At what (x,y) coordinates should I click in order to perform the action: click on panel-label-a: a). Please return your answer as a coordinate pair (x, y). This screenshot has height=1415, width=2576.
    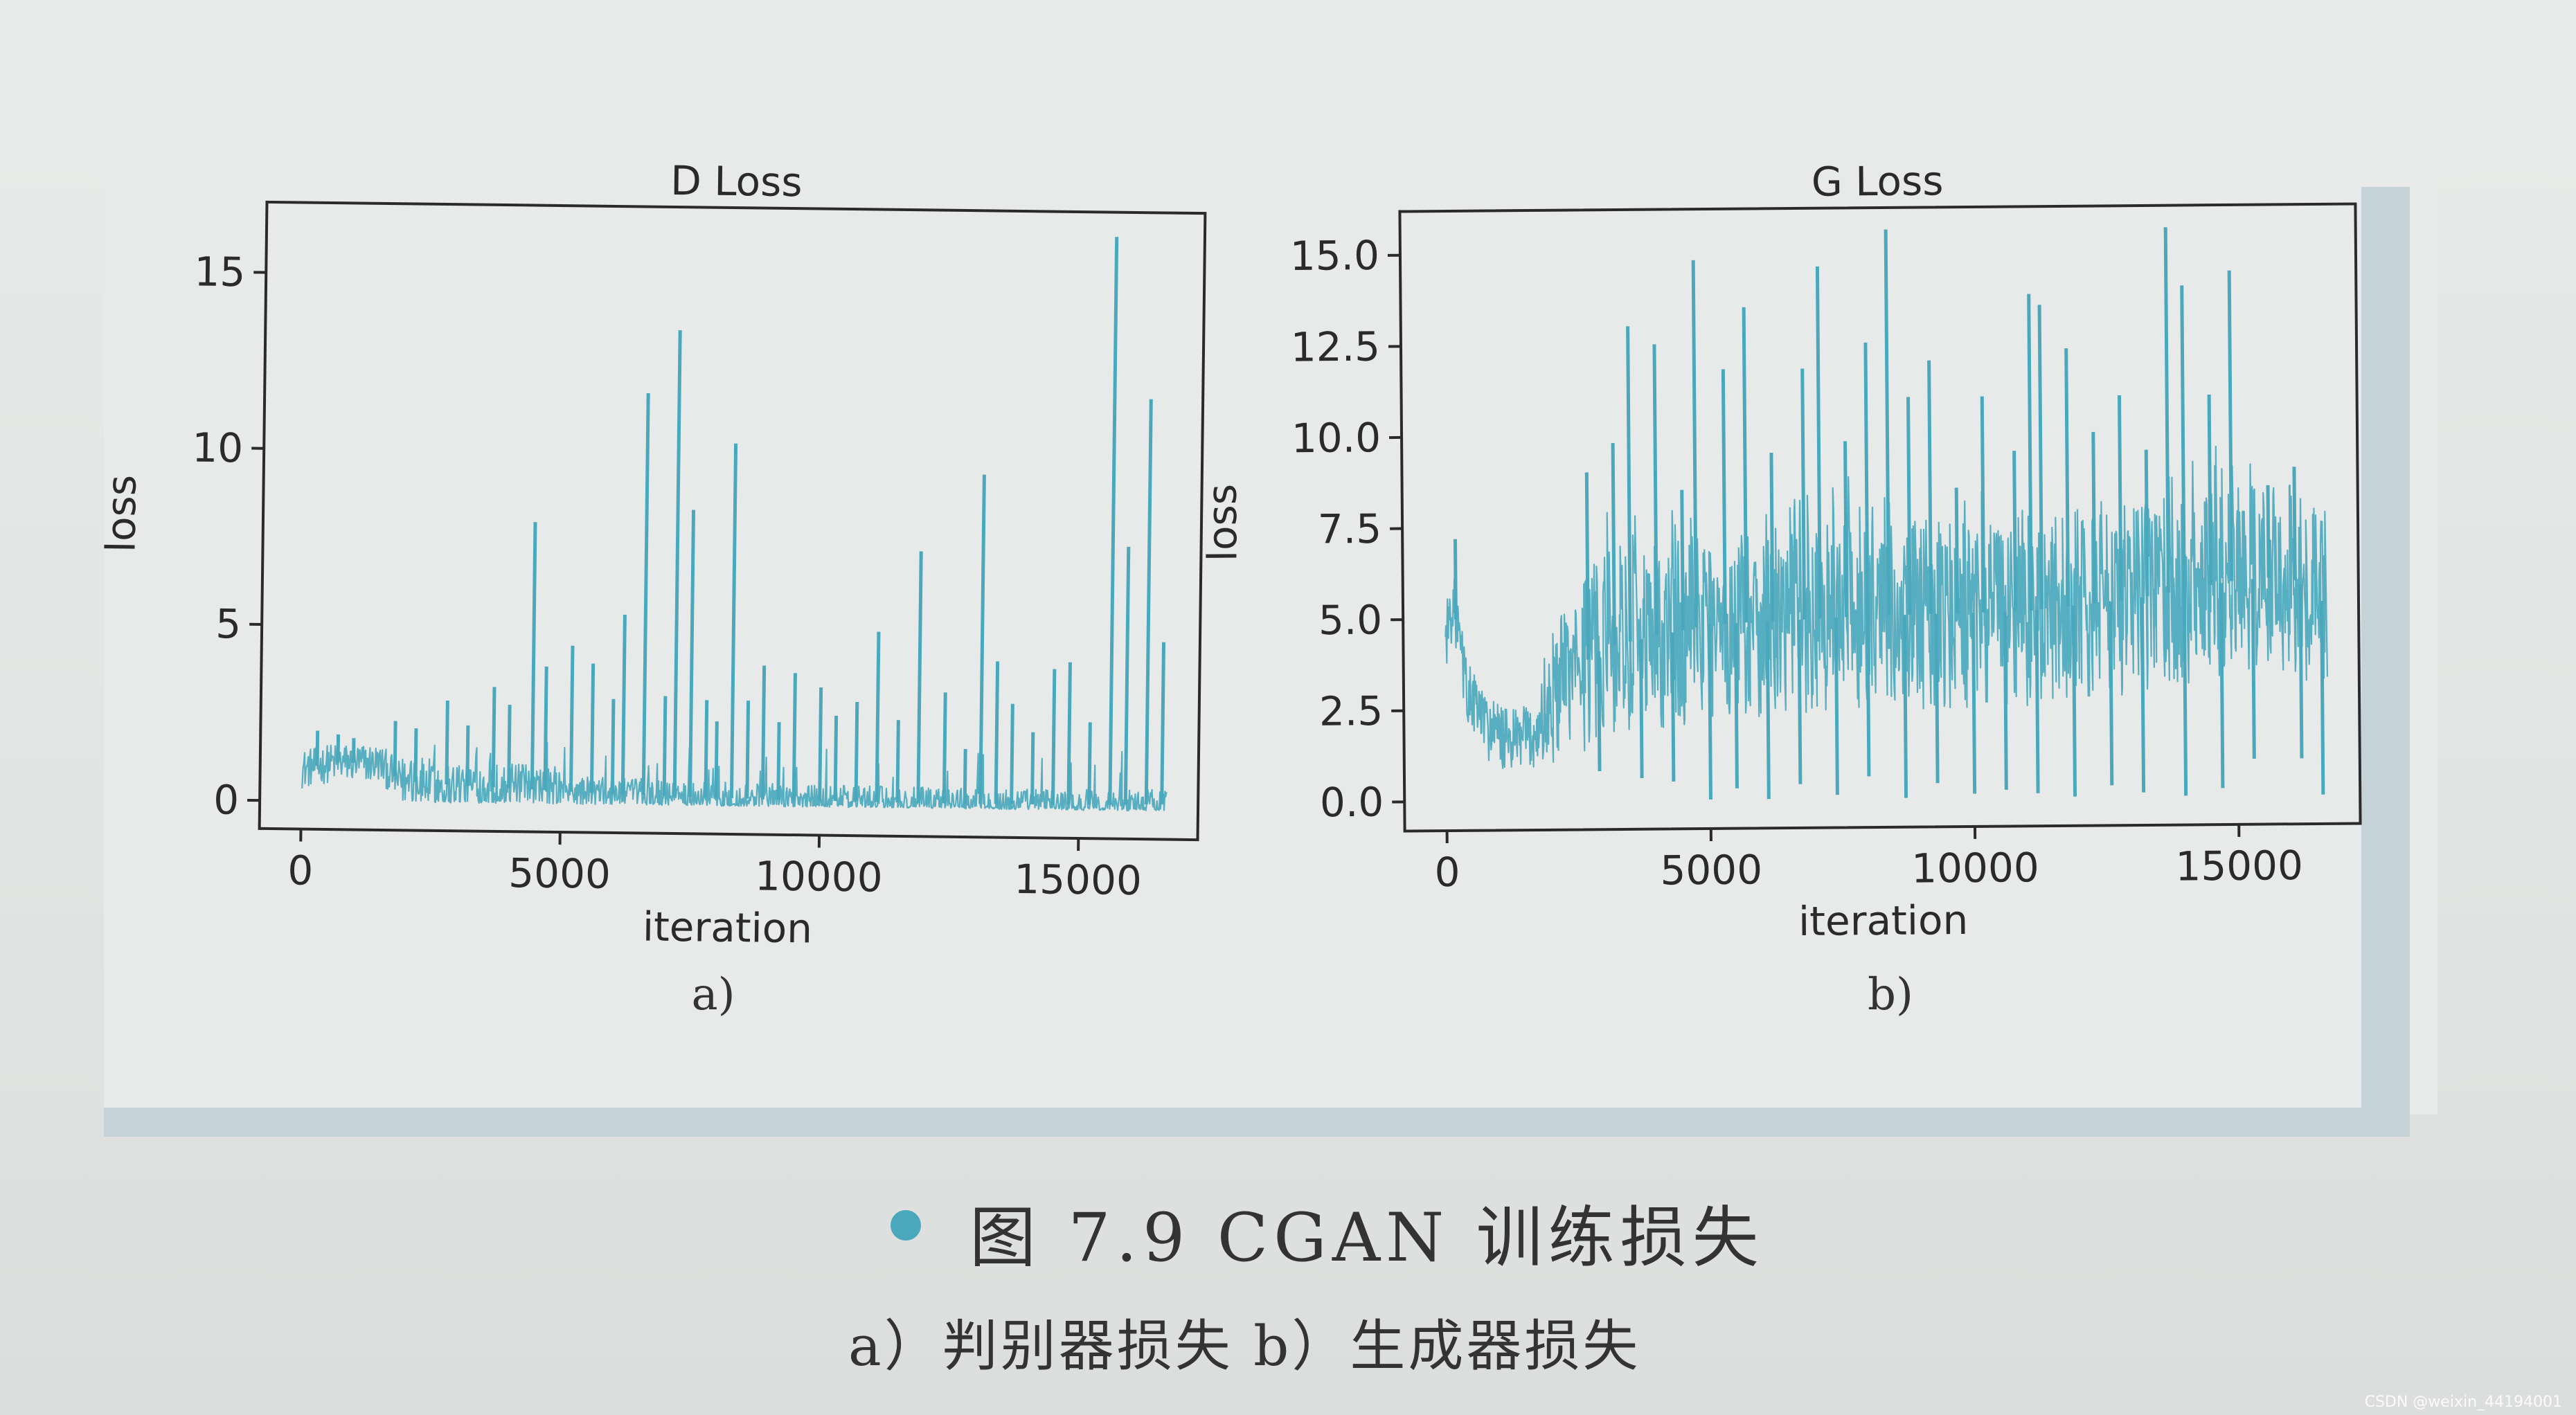
    Looking at the image, I should click on (713, 995).